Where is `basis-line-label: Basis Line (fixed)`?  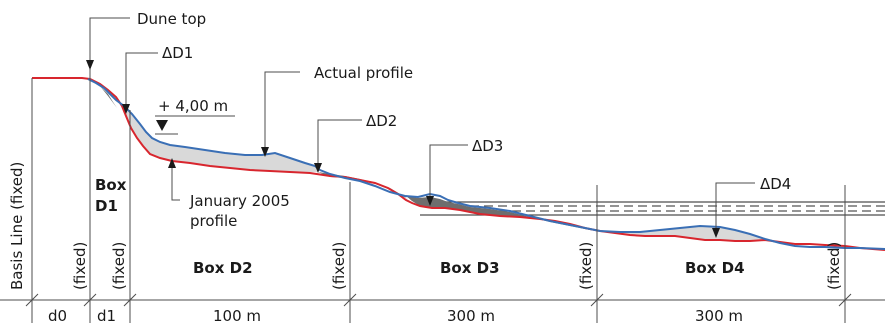
basis-line-label: Basis Line (fixed) is located at coordinates (17, 226).